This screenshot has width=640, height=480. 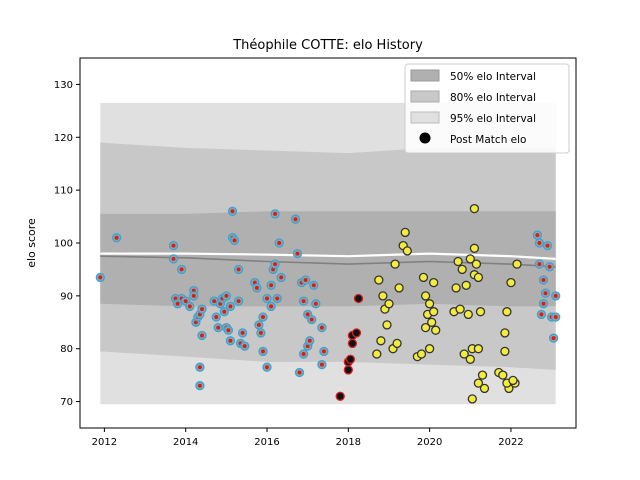 What do you see at coordinates (63, 244) in the screenshot?
I see `y-tick-label: 100` at bounding box center [63, 244].